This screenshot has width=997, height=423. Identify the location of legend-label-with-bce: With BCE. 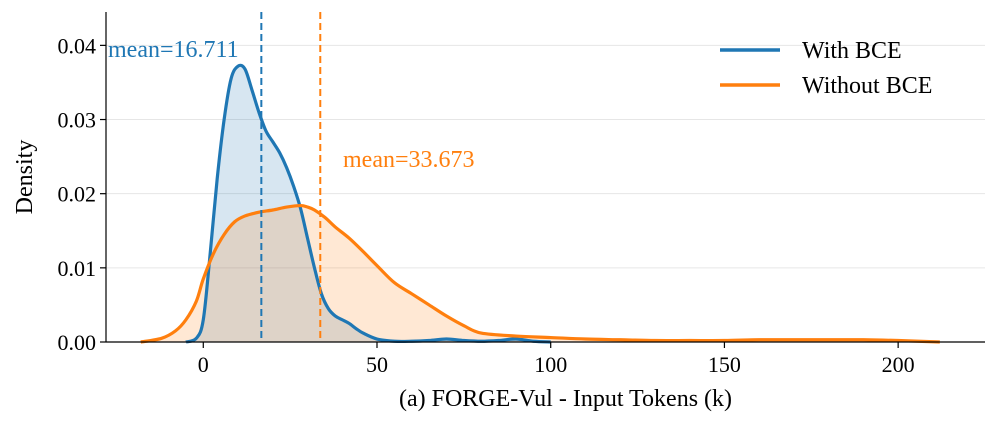
(852, 51).